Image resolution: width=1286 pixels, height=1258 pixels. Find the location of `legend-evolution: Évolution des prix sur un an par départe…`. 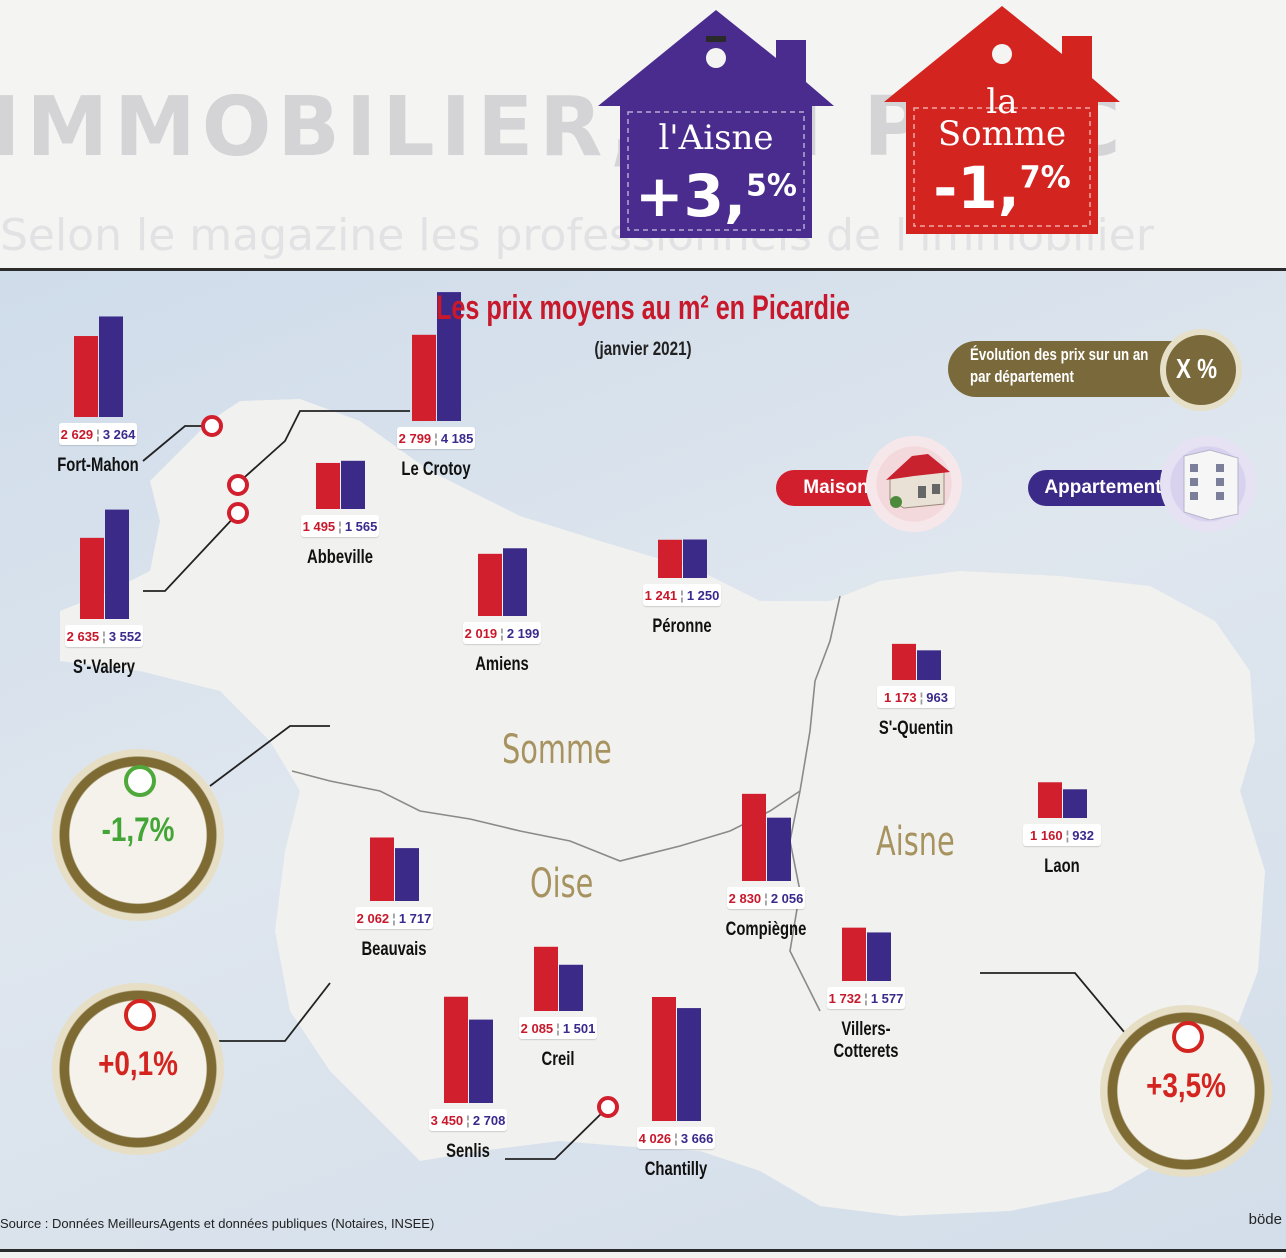

legend-evolution: Évolution des prix sur un an par départe… is located at coordinates (1093, 370).